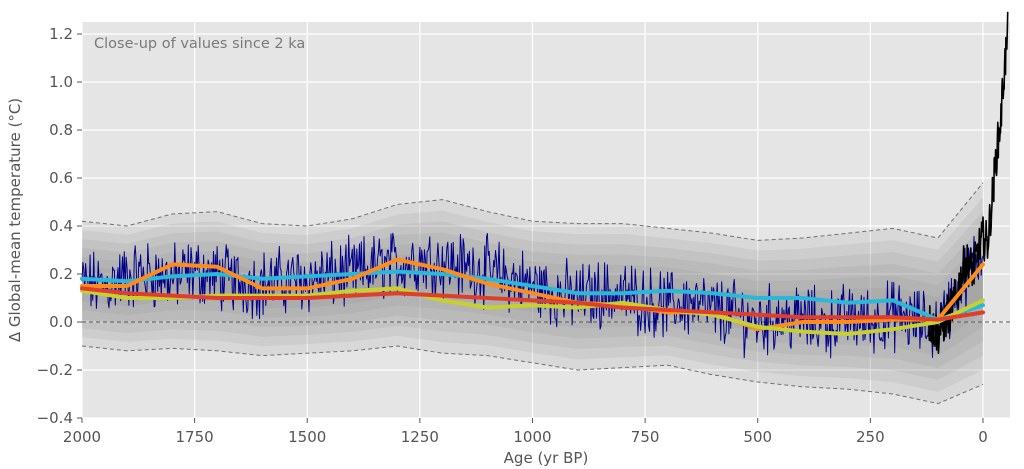 The height and width of the screenshot is (469, 1024). Describe the element at coordinates (15, 220) in the screenshot. I see `y-axis-label: Δ Global-mean temperature (°C)` at that location.